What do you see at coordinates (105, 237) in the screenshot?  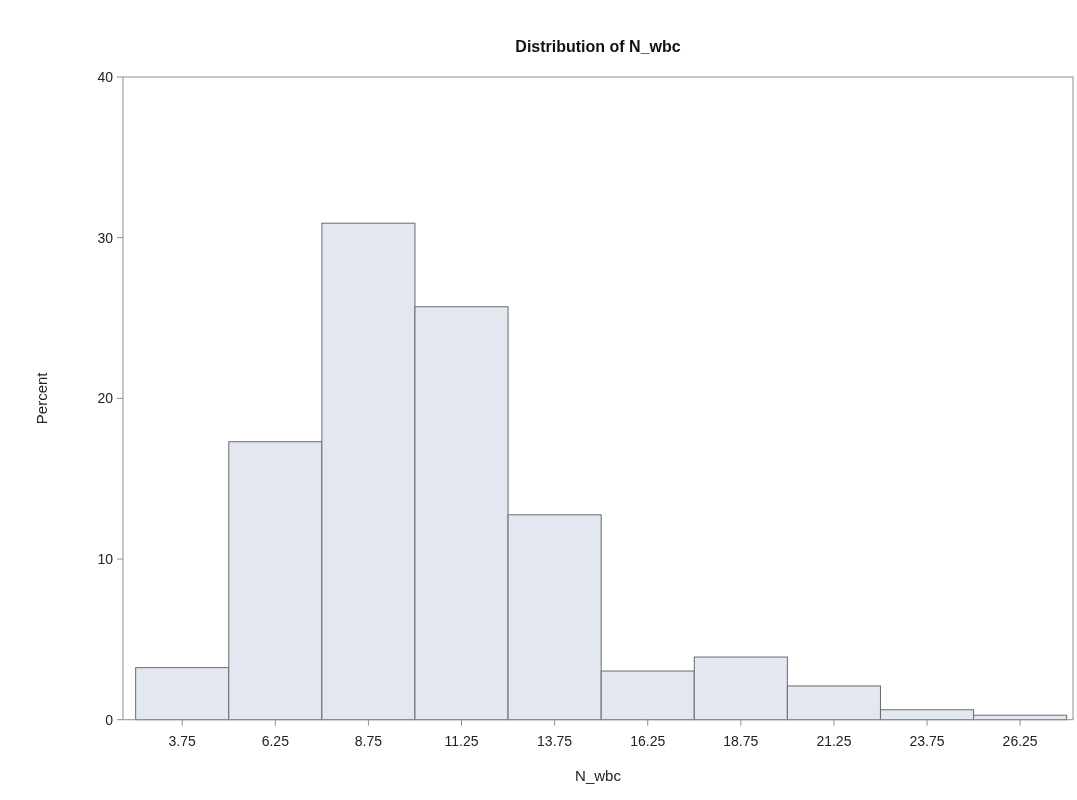 I see `y-tick-label: 30` at bounding box center [105, 237].